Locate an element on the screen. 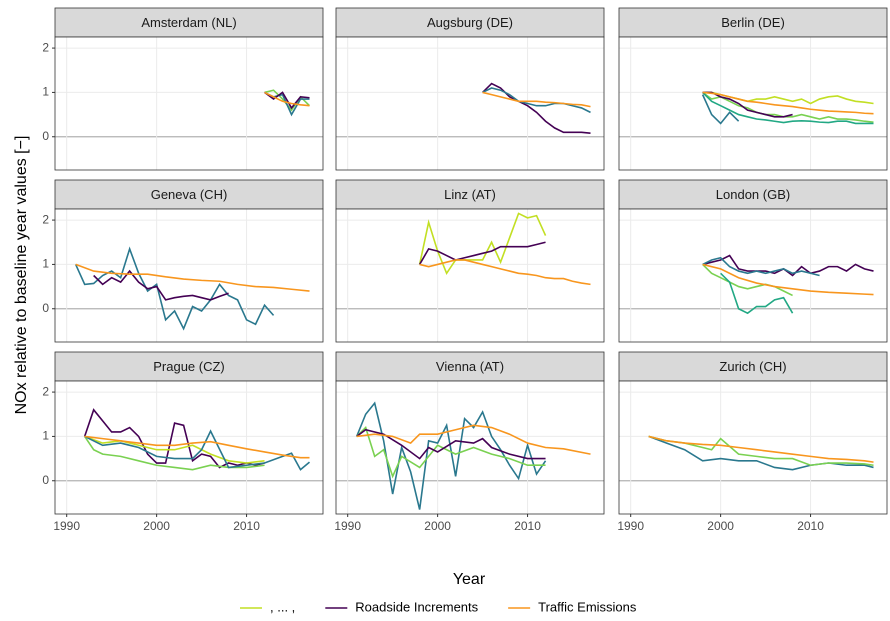 The height and width of the screenshot is (621, 890). panel-title: Geneva (CH) is located at coordinates (189, 194).